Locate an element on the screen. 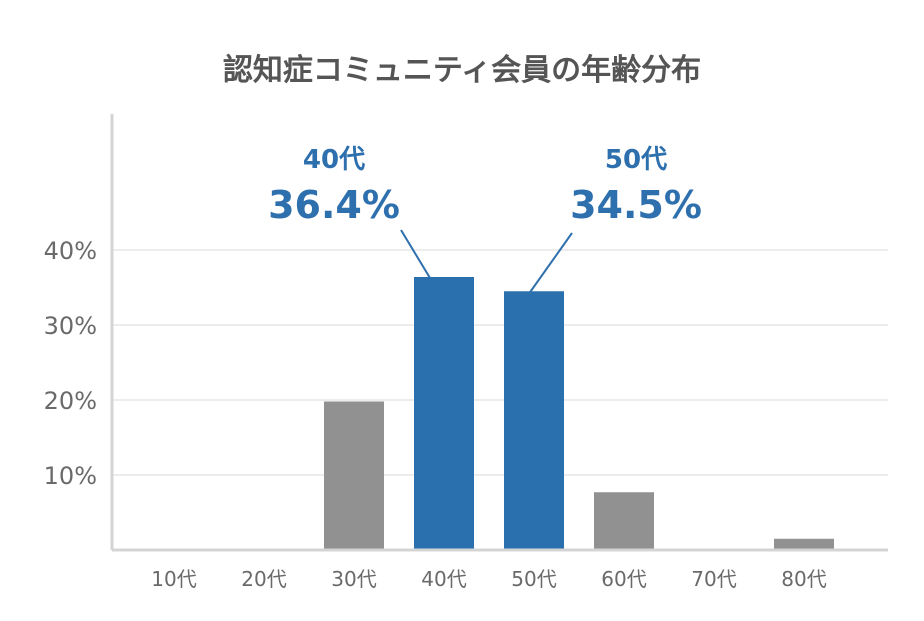 The height and width of the screenshot is (621, 924). callout-category-label: 50代 is located at coordinates (636, 160).